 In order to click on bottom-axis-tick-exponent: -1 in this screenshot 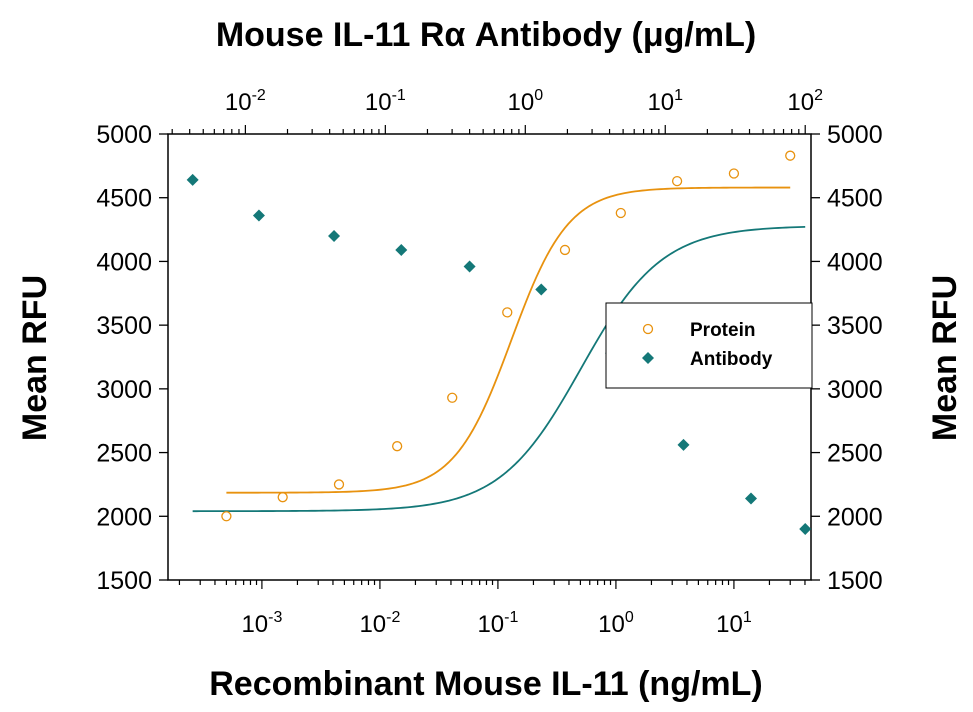, I will do `click(511, 617)`.